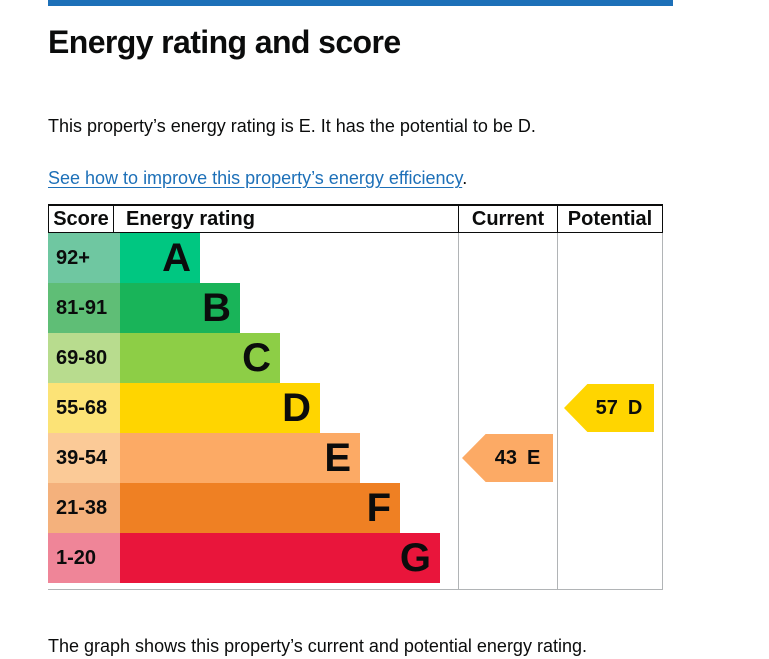  What do you see at coordinates (200, 358) in the screenshot?
I see `band-bar: C` at bounding box center [200, 358].